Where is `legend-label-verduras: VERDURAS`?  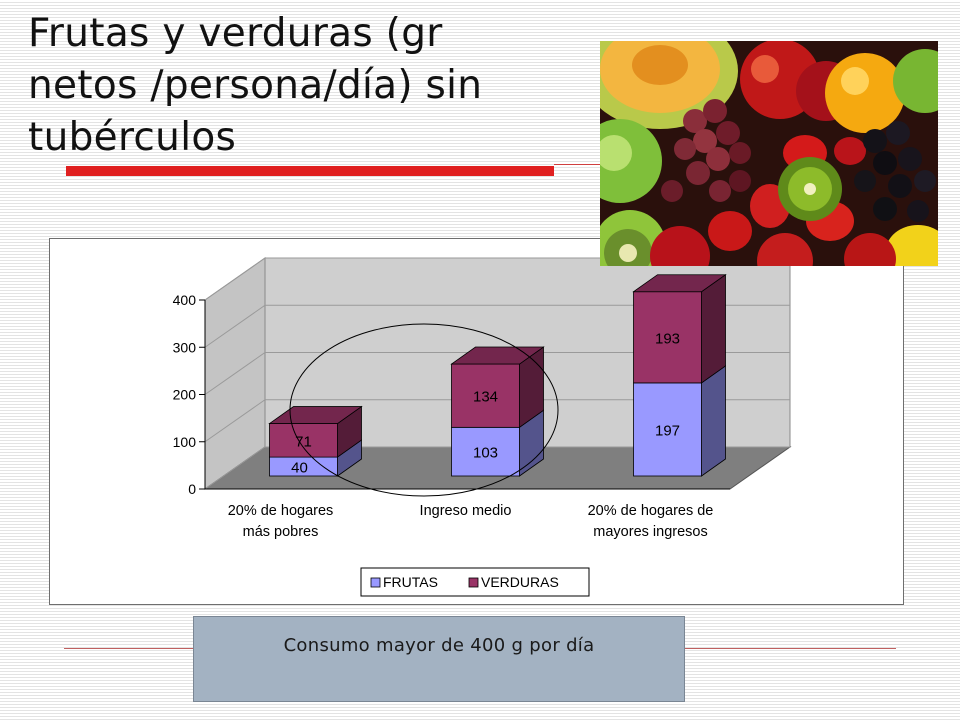 legend-label-verduras: VERDURAS is located at coordinates (520, 582).